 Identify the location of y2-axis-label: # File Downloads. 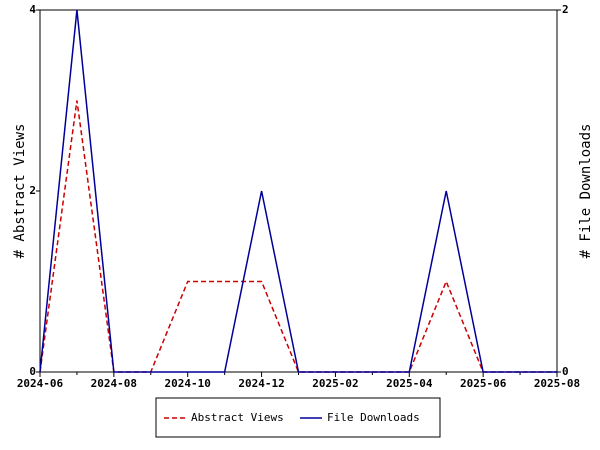
(586, 191).